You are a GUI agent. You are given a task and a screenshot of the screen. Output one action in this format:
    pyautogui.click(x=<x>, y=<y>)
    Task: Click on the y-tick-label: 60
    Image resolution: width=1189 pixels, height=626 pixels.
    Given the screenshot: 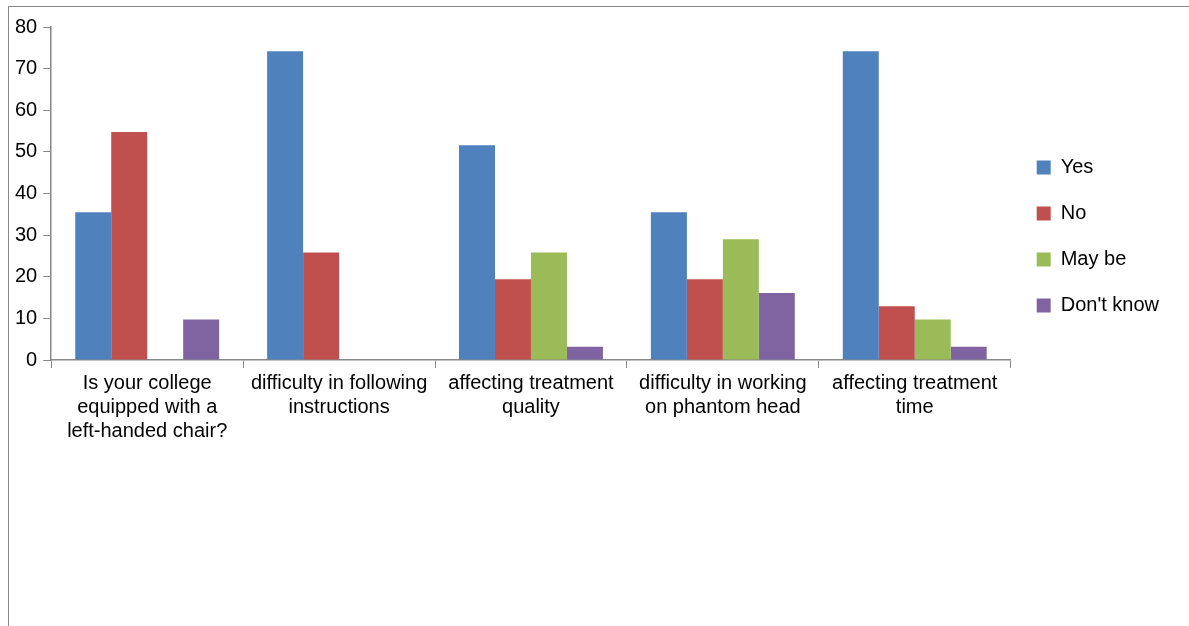 What is the action you would take?
    pyautogui.click(x=26, y=108)
    